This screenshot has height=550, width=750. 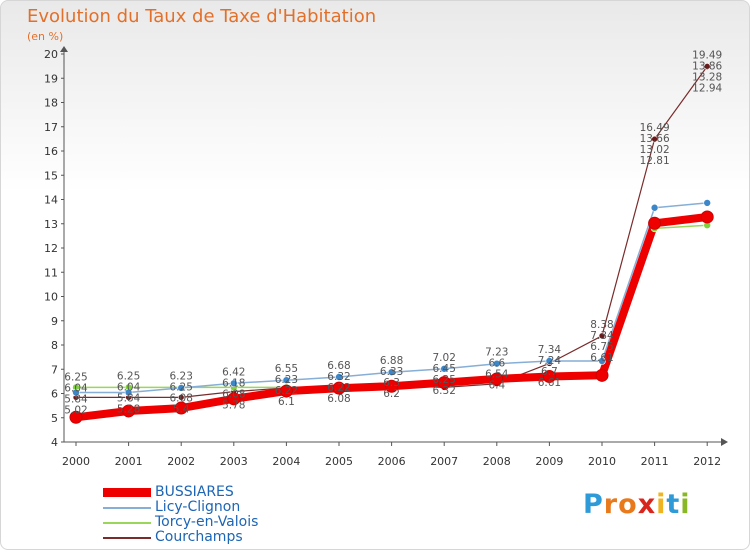 I want to click on data-label: 16.49, so click(x=655, y=128).